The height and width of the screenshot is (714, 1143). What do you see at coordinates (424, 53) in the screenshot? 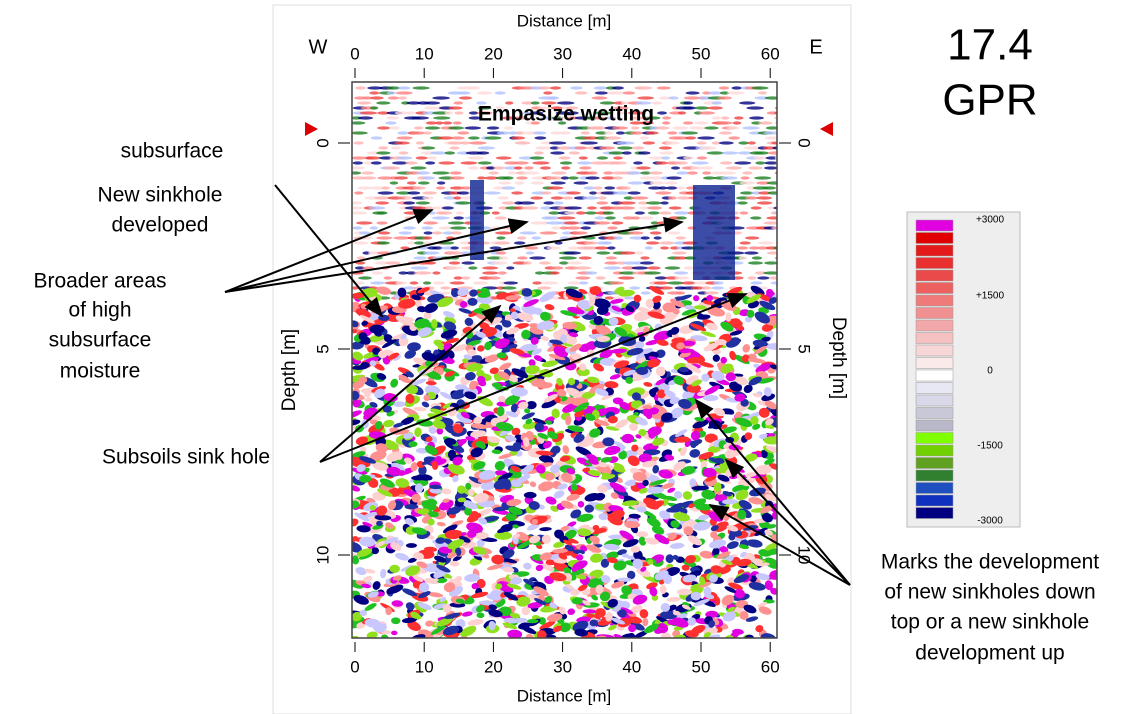
I see `x-tick-label: 10` at bounding box center [424, 53].